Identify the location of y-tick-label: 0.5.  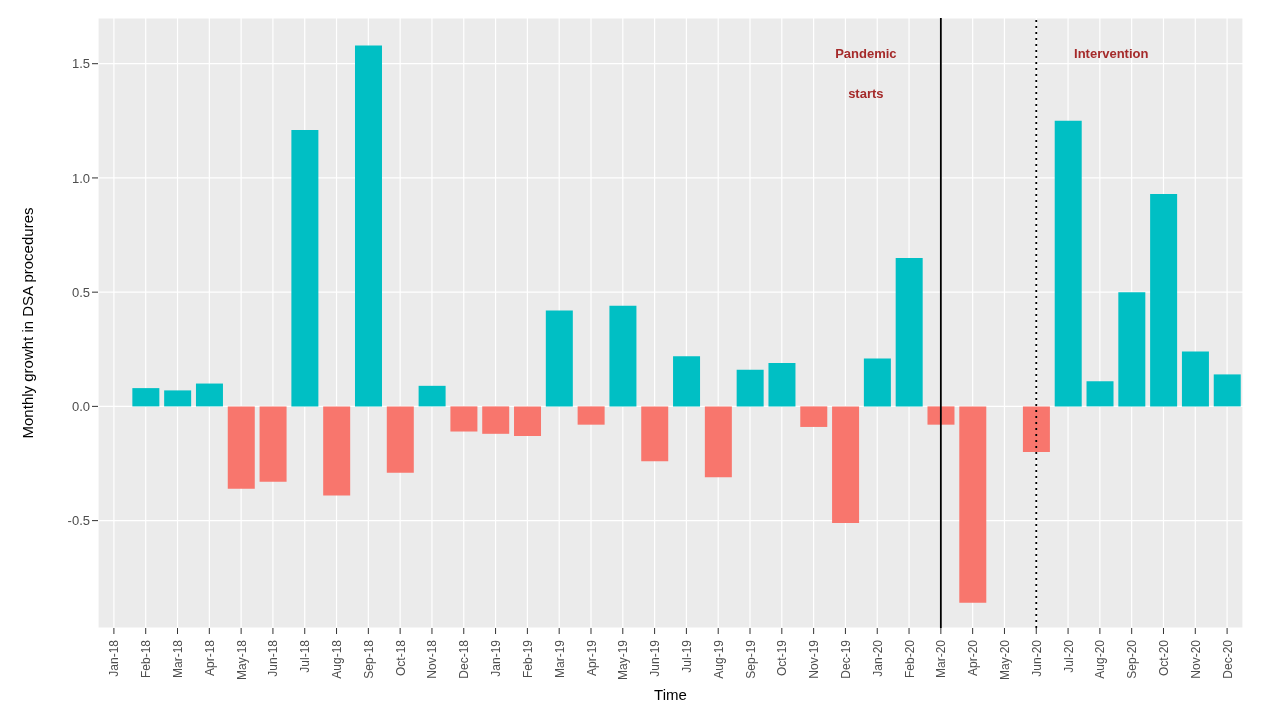
(80, 292).